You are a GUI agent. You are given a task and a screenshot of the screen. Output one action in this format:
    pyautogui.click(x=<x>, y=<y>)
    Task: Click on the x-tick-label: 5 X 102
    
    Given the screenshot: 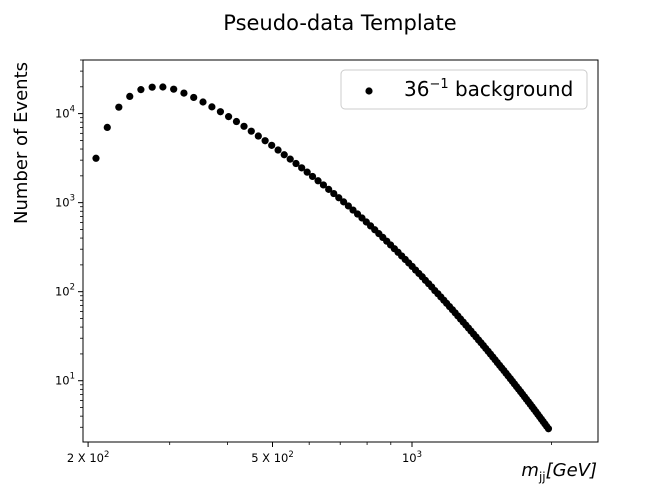 What is the action you would take?
    pyautogui.click(x=272, y=457)
    